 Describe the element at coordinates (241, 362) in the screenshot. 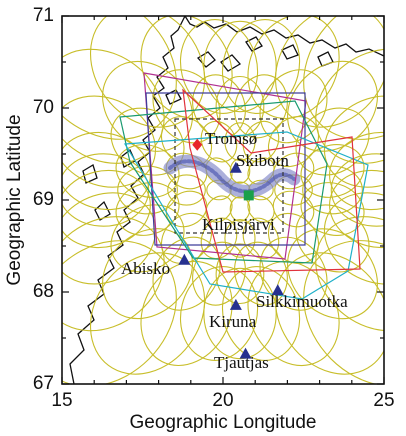

I see `label-tjautjas: Tjautjas` at that location.